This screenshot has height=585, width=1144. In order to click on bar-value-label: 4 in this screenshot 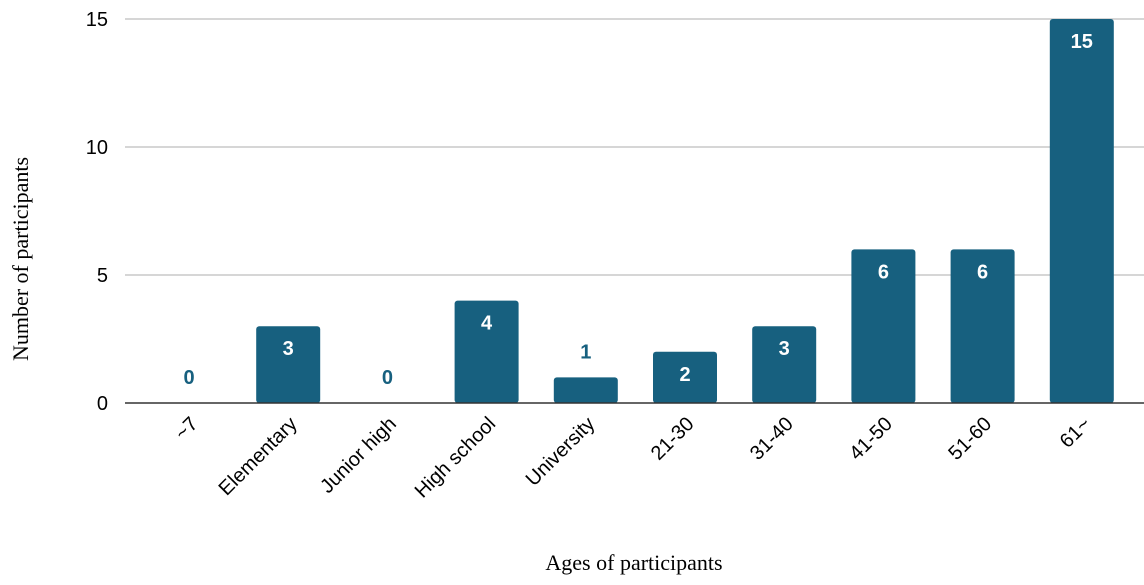, I will do `click(487, 324)`.